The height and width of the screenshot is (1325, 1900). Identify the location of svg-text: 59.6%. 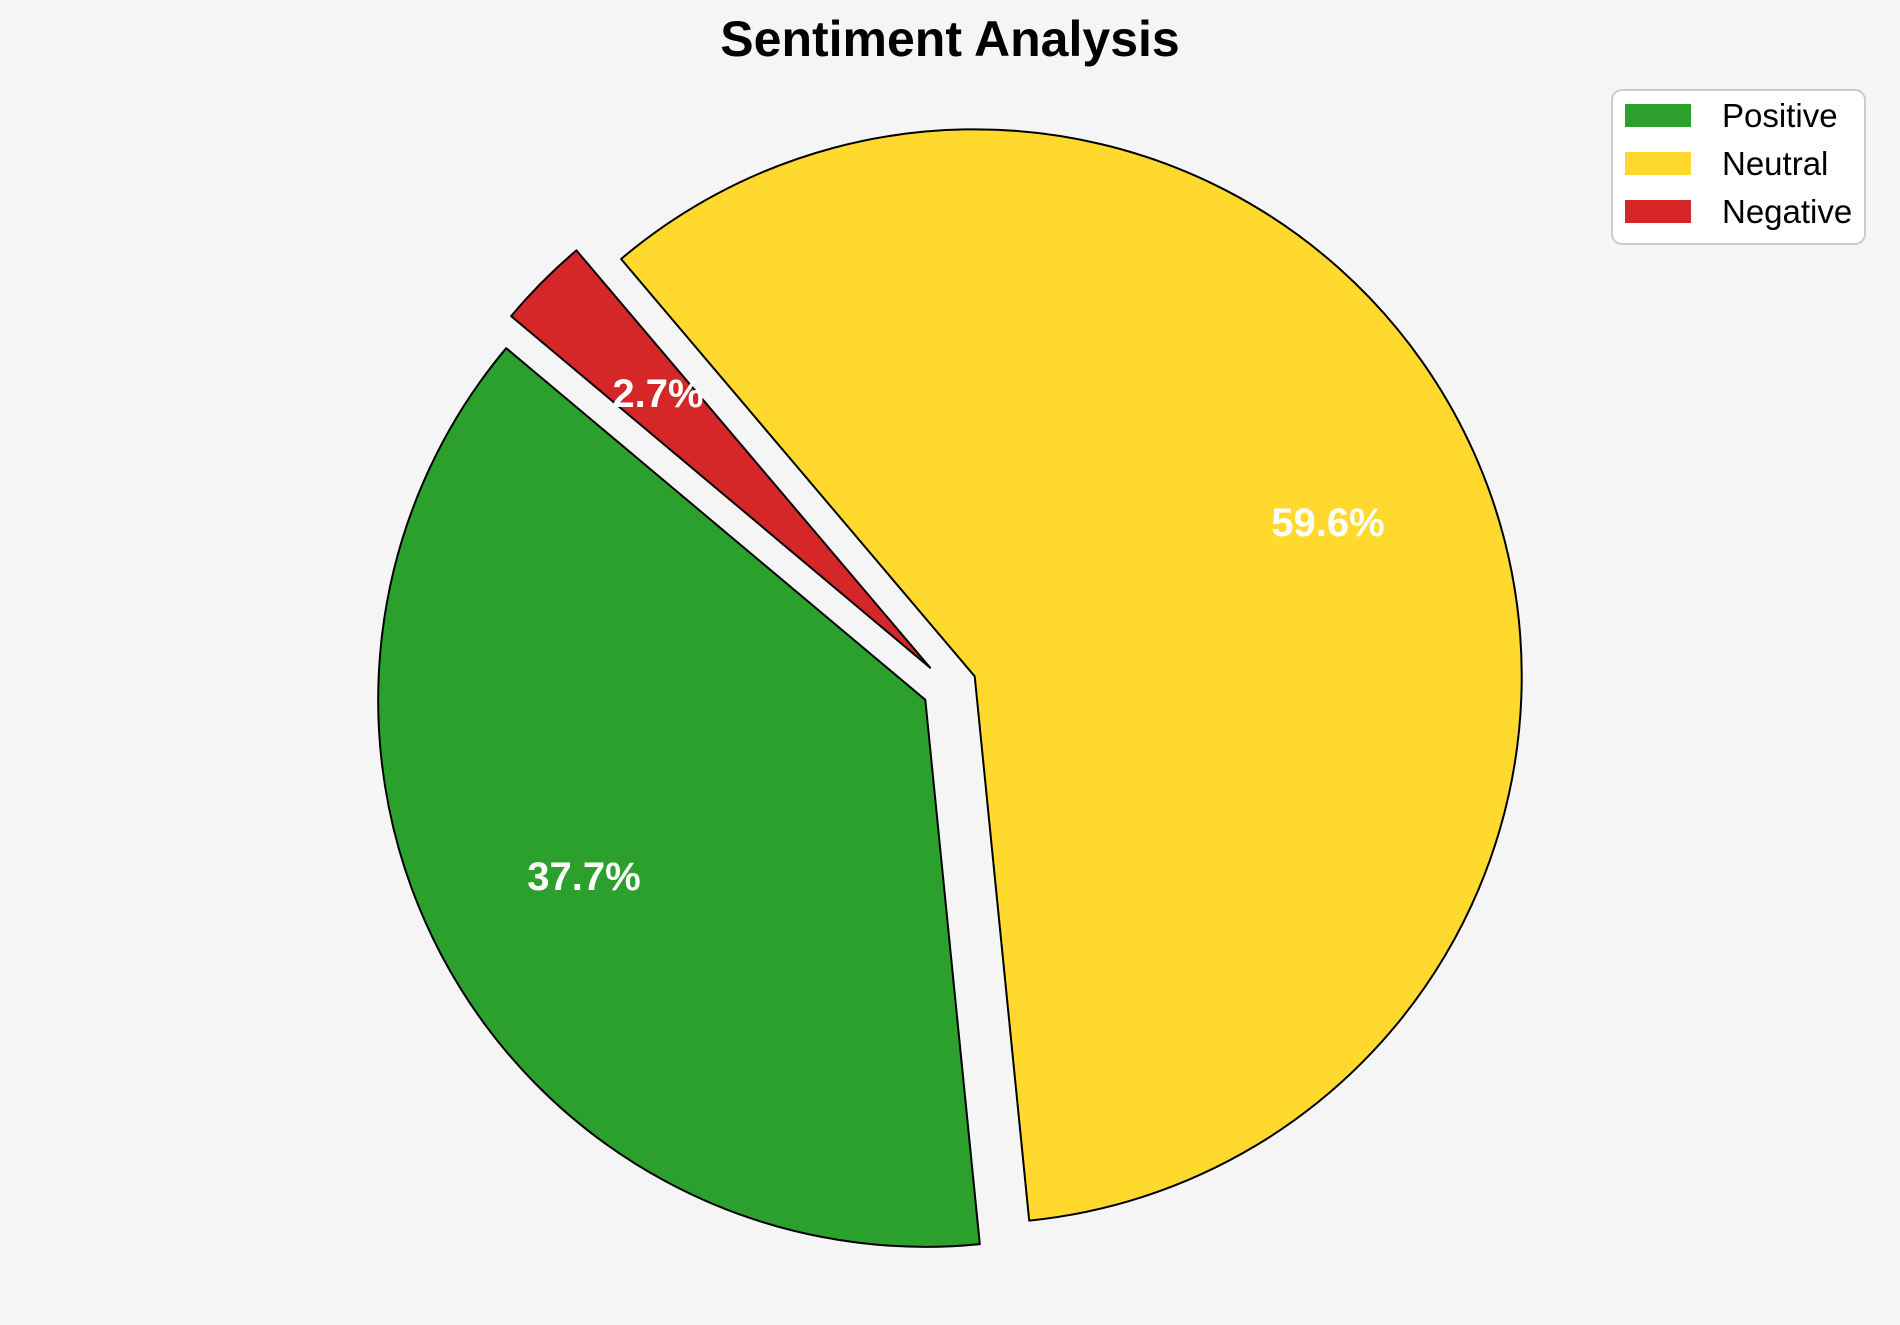
(1327, 523).